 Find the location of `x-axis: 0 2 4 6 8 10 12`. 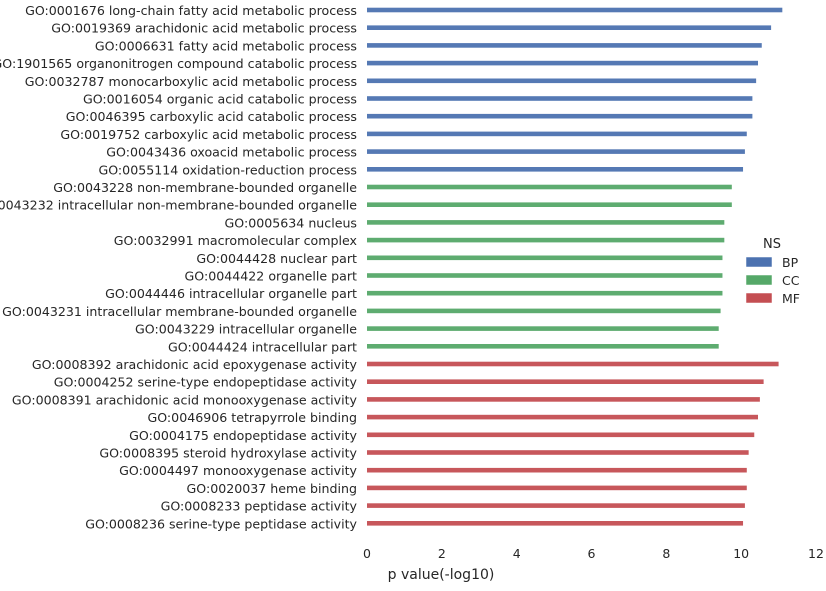

x-axis: 0 2 4 6 8 10 12 is located at coordinates (593, 553).